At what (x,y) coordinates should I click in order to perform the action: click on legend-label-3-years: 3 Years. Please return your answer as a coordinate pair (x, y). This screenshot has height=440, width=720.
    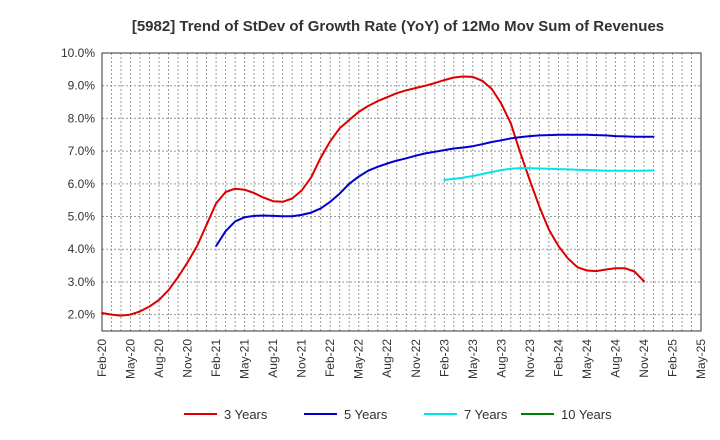
    Looking at the image, I should click on (246, 414).